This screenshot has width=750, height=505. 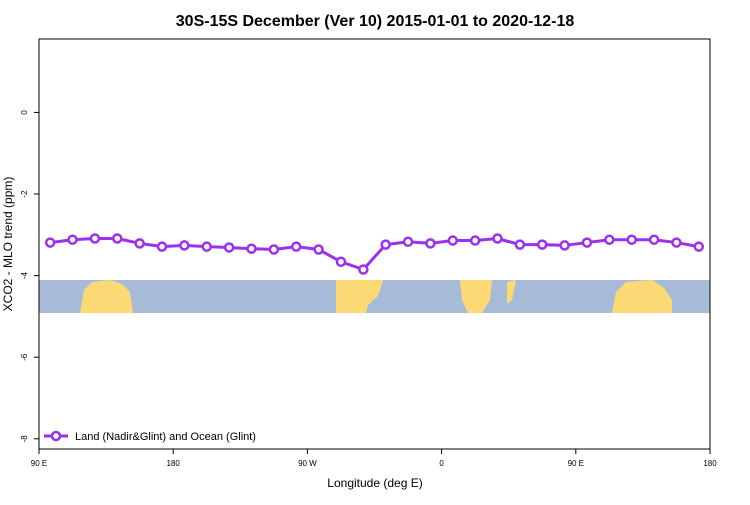 What do you see at coordinates (24, 194) in the screenshot?
I see `y-tick-label: -2` at bounding box center [24, 194].